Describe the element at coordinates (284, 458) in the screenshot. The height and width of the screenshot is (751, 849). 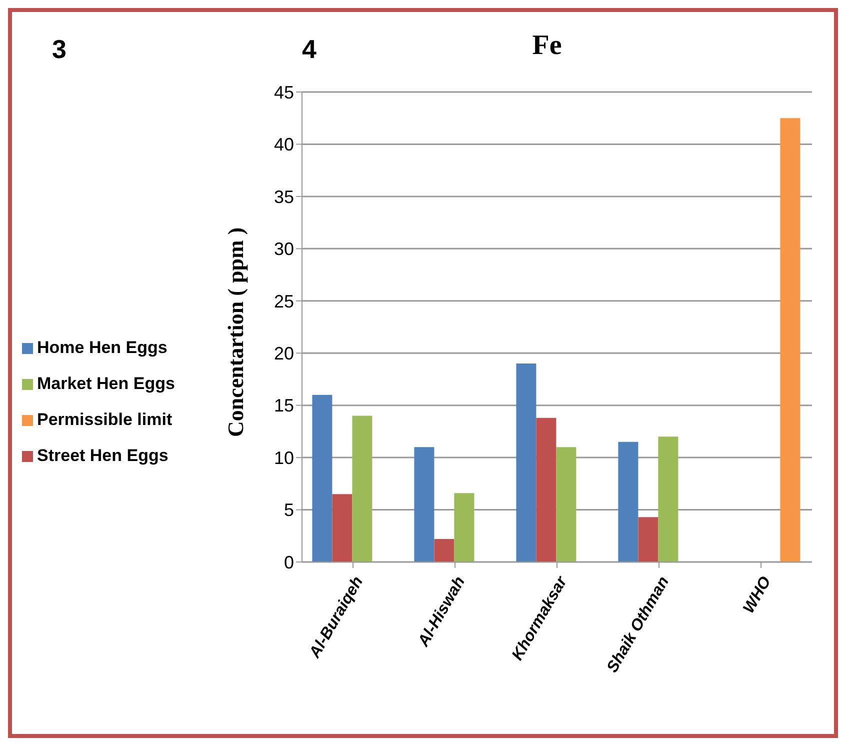
I see `y-tick-label: 10` at that location.